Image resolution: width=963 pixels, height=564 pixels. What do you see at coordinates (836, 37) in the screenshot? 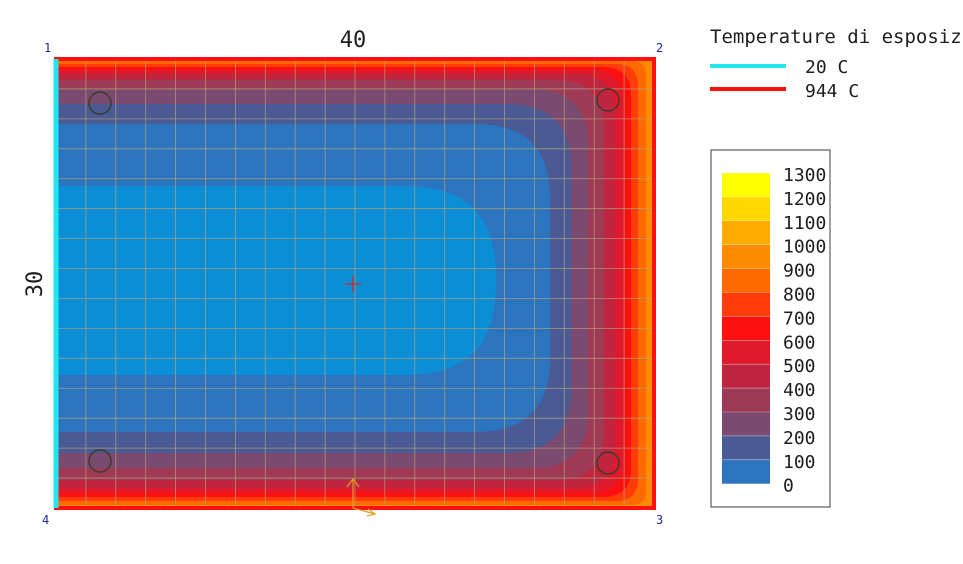
I see `exposure-legend-title: Temperature di esposizione` at bounding box center [836, 37].